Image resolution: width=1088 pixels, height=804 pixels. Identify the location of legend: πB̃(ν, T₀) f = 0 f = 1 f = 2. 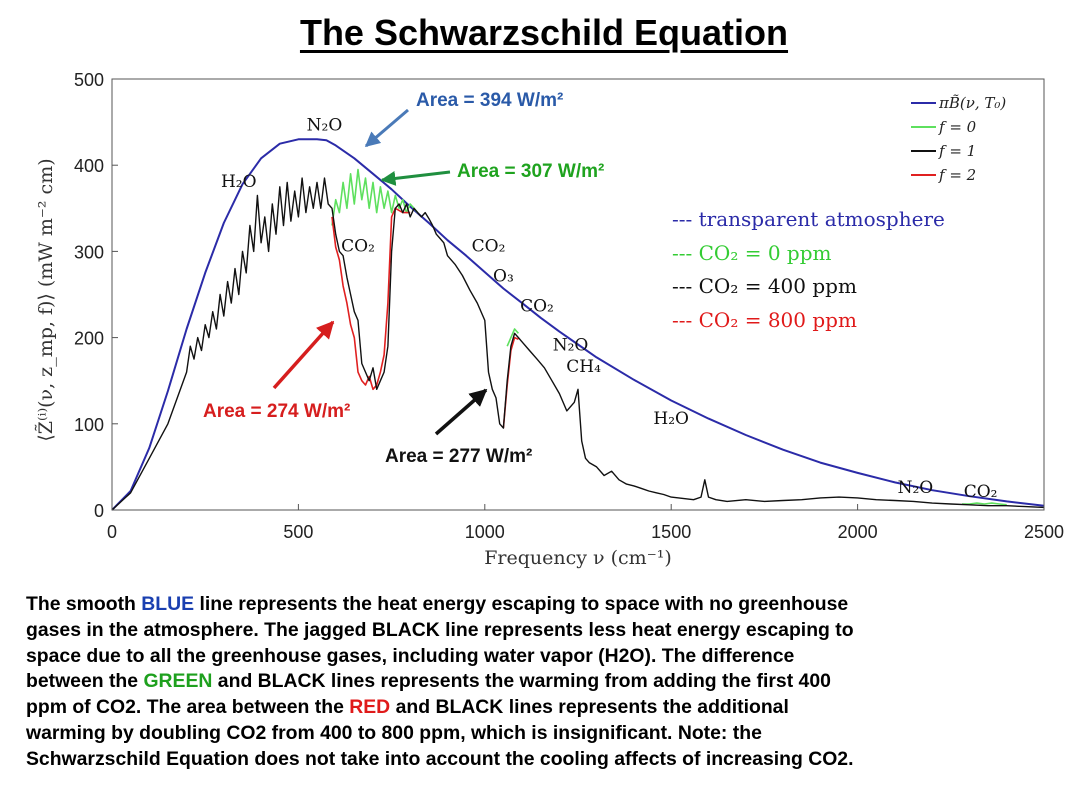
(958, 139).